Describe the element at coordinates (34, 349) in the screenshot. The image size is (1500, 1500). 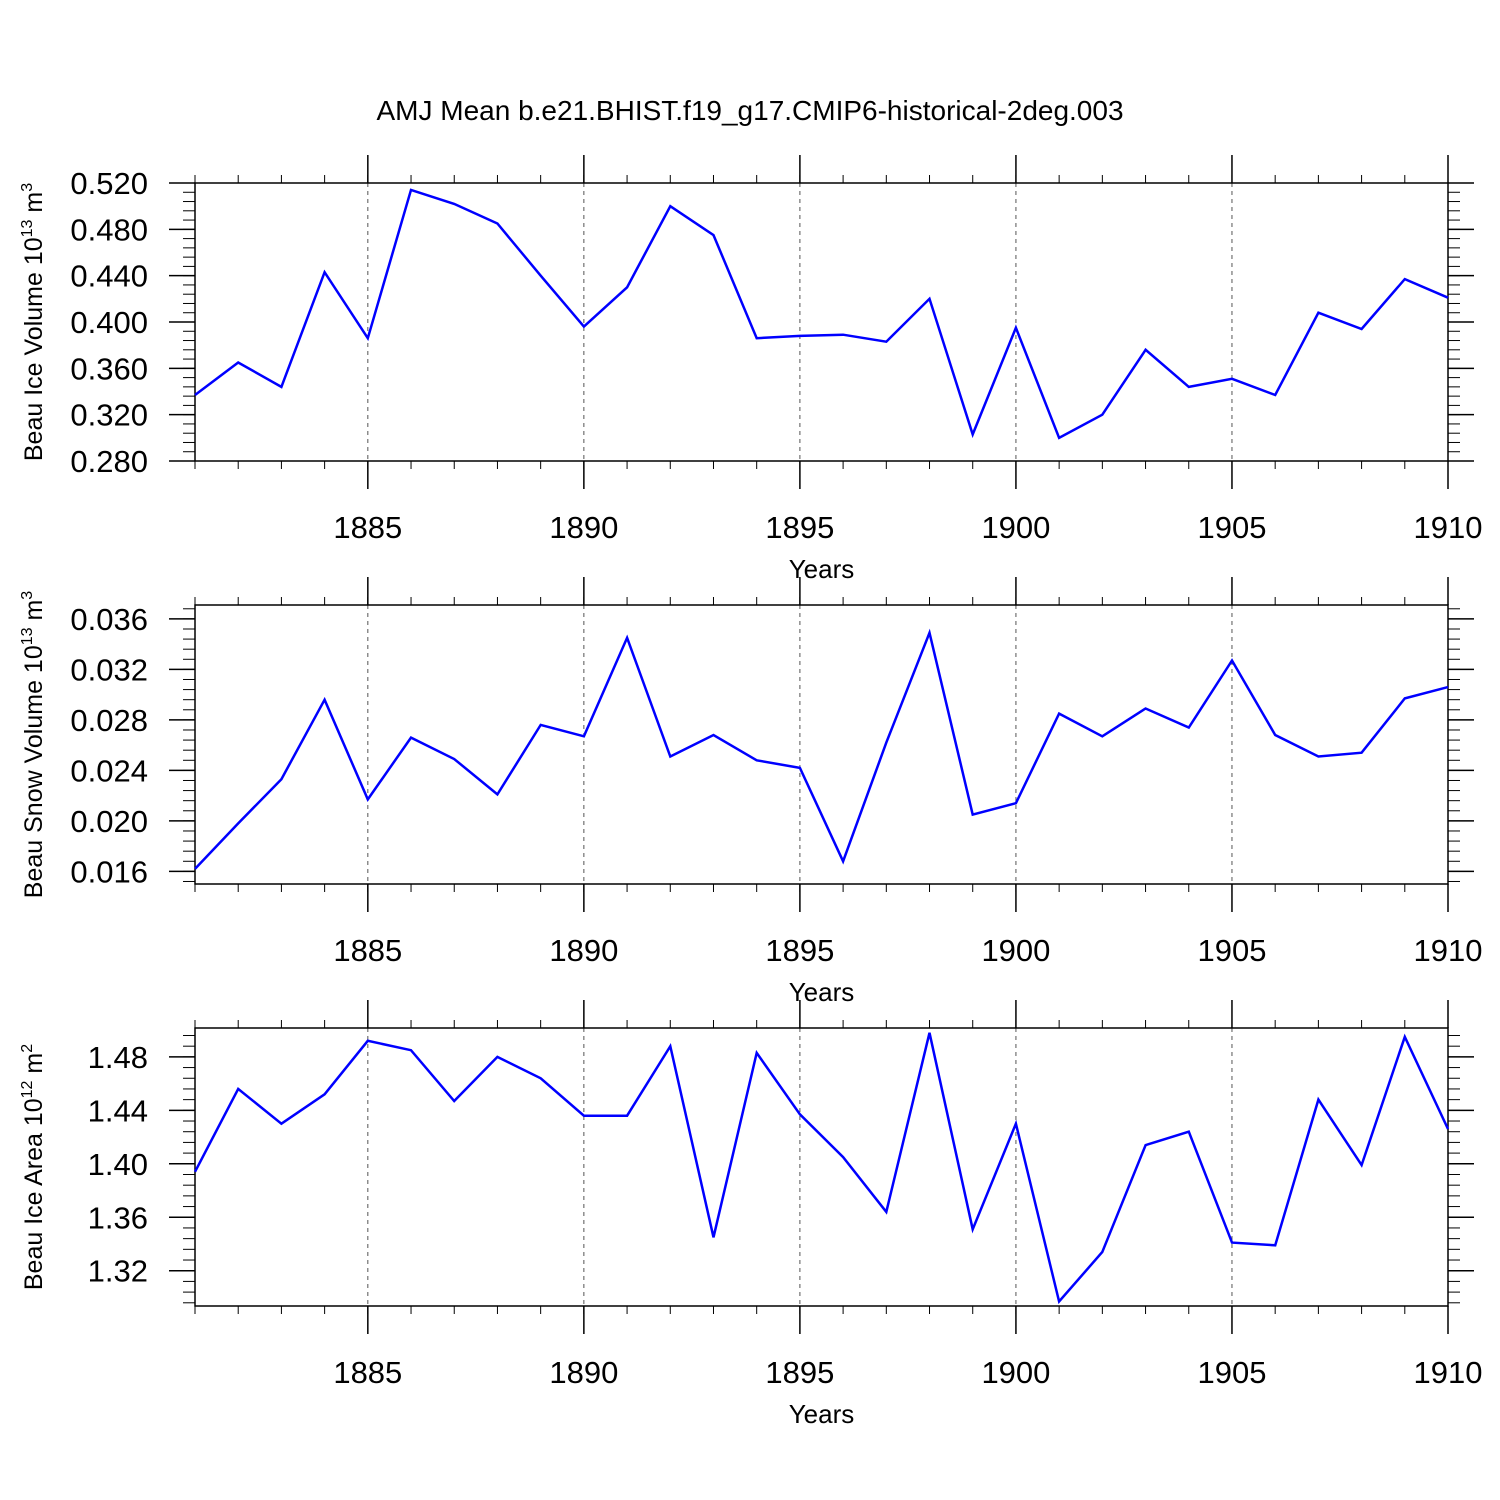
I see `y-axis-title-text: Beau Ice Volume 10` at that location.